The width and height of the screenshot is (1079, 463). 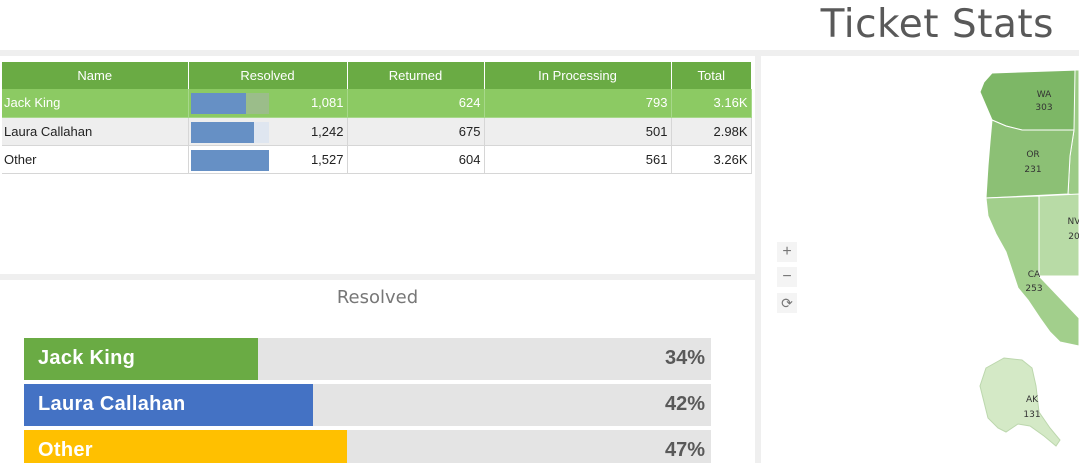 I want to click on state-ak, so click(x=1020, y=402).